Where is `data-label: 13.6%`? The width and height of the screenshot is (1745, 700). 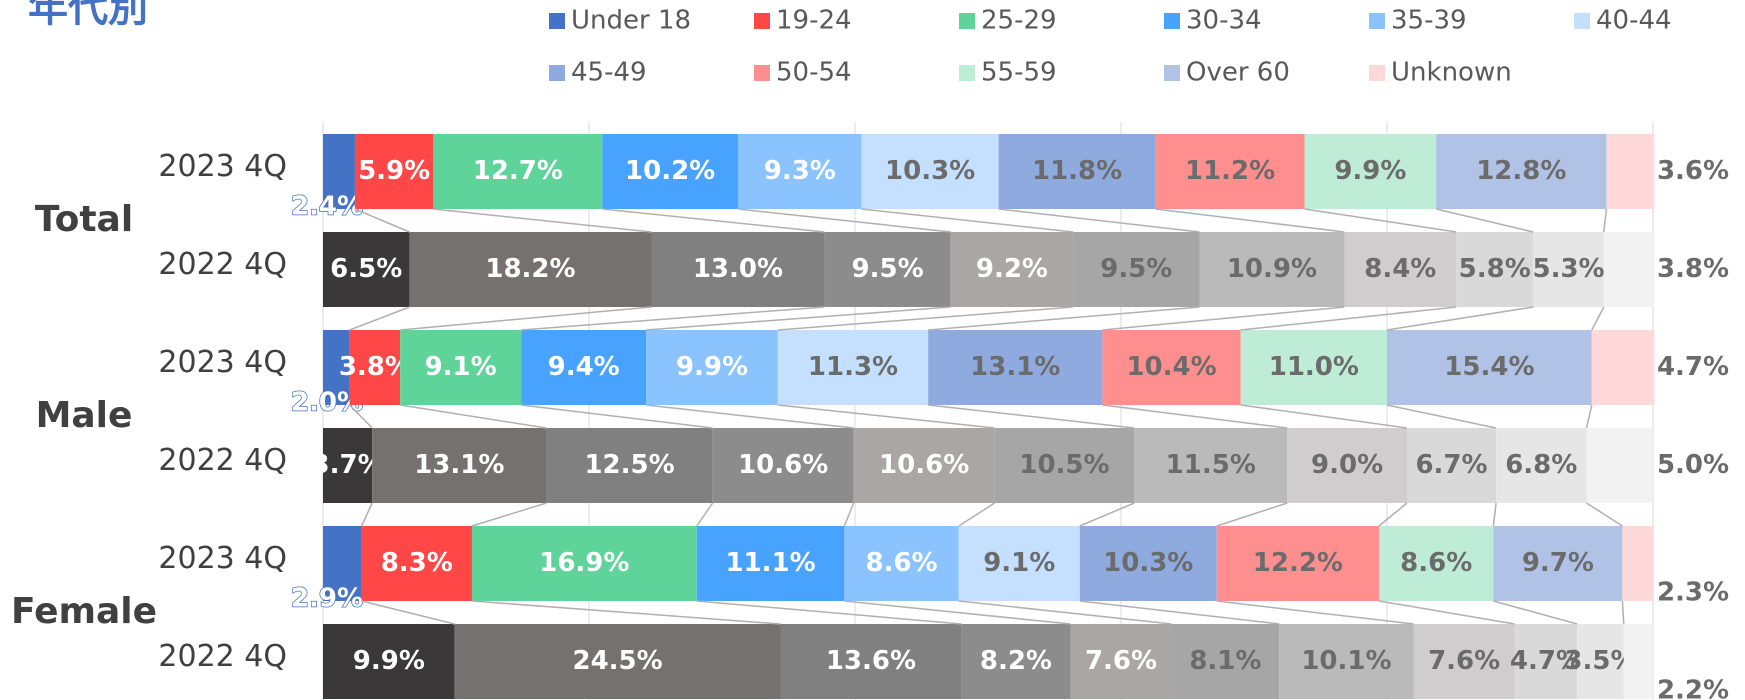
data-label: 13.6% is located at coordinates (871, 661).